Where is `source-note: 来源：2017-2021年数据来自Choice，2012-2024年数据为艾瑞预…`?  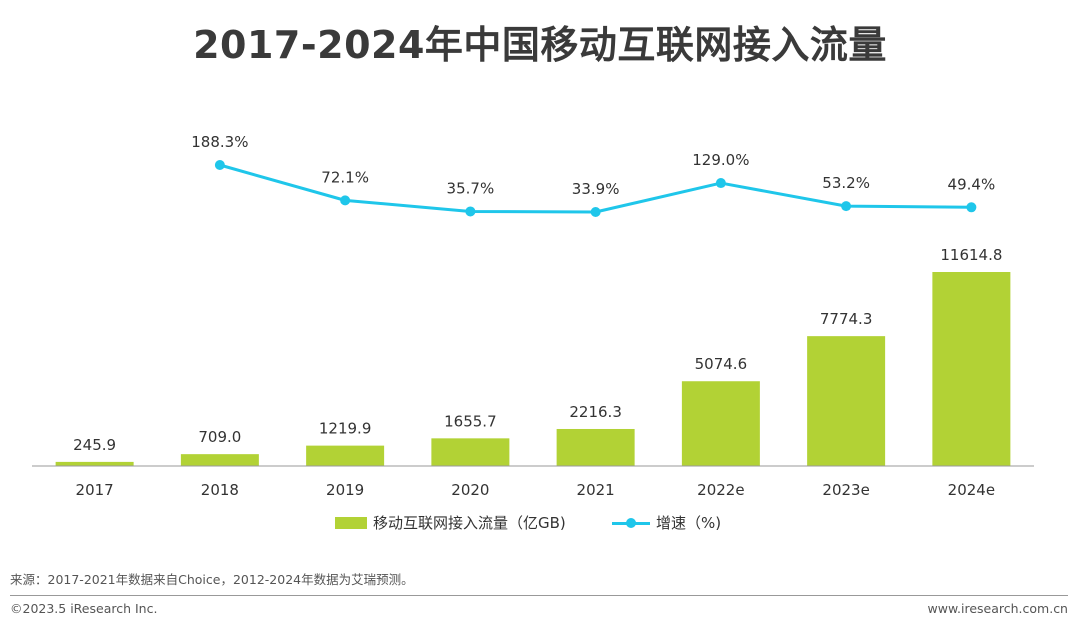 source-note: 来源：2017-2021年数据来自Choice，2012-2024年数据为艾瑞预… is located at coordinates (212, 579).